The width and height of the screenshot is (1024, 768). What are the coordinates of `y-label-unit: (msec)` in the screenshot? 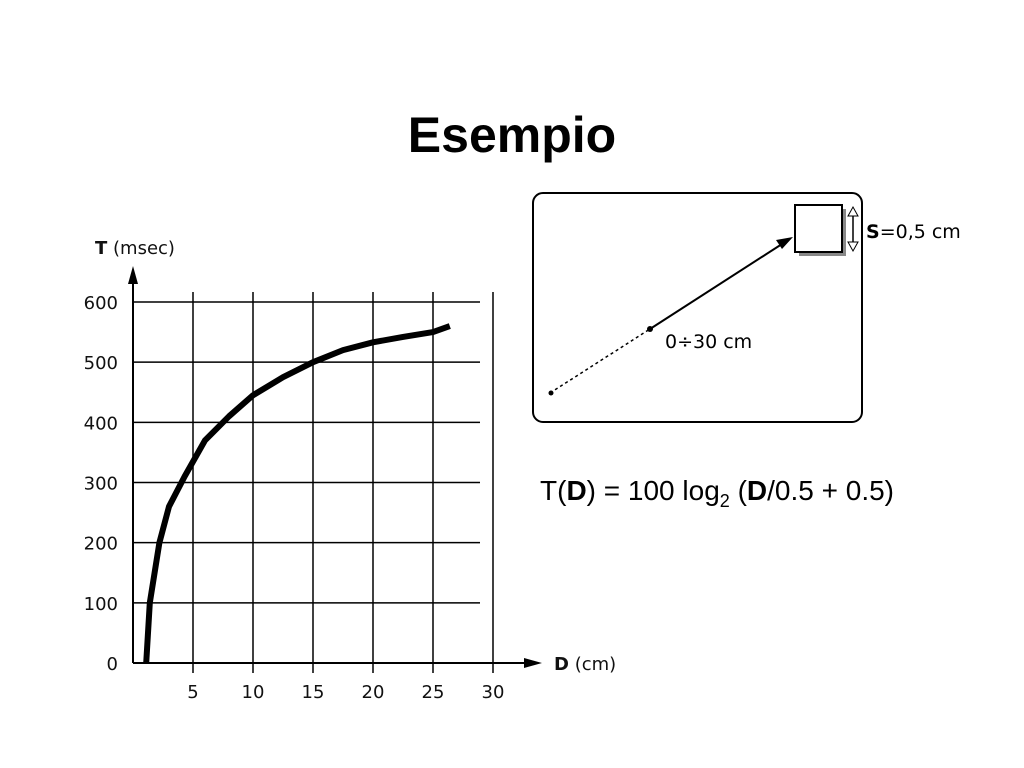 It's located at (144, 248).